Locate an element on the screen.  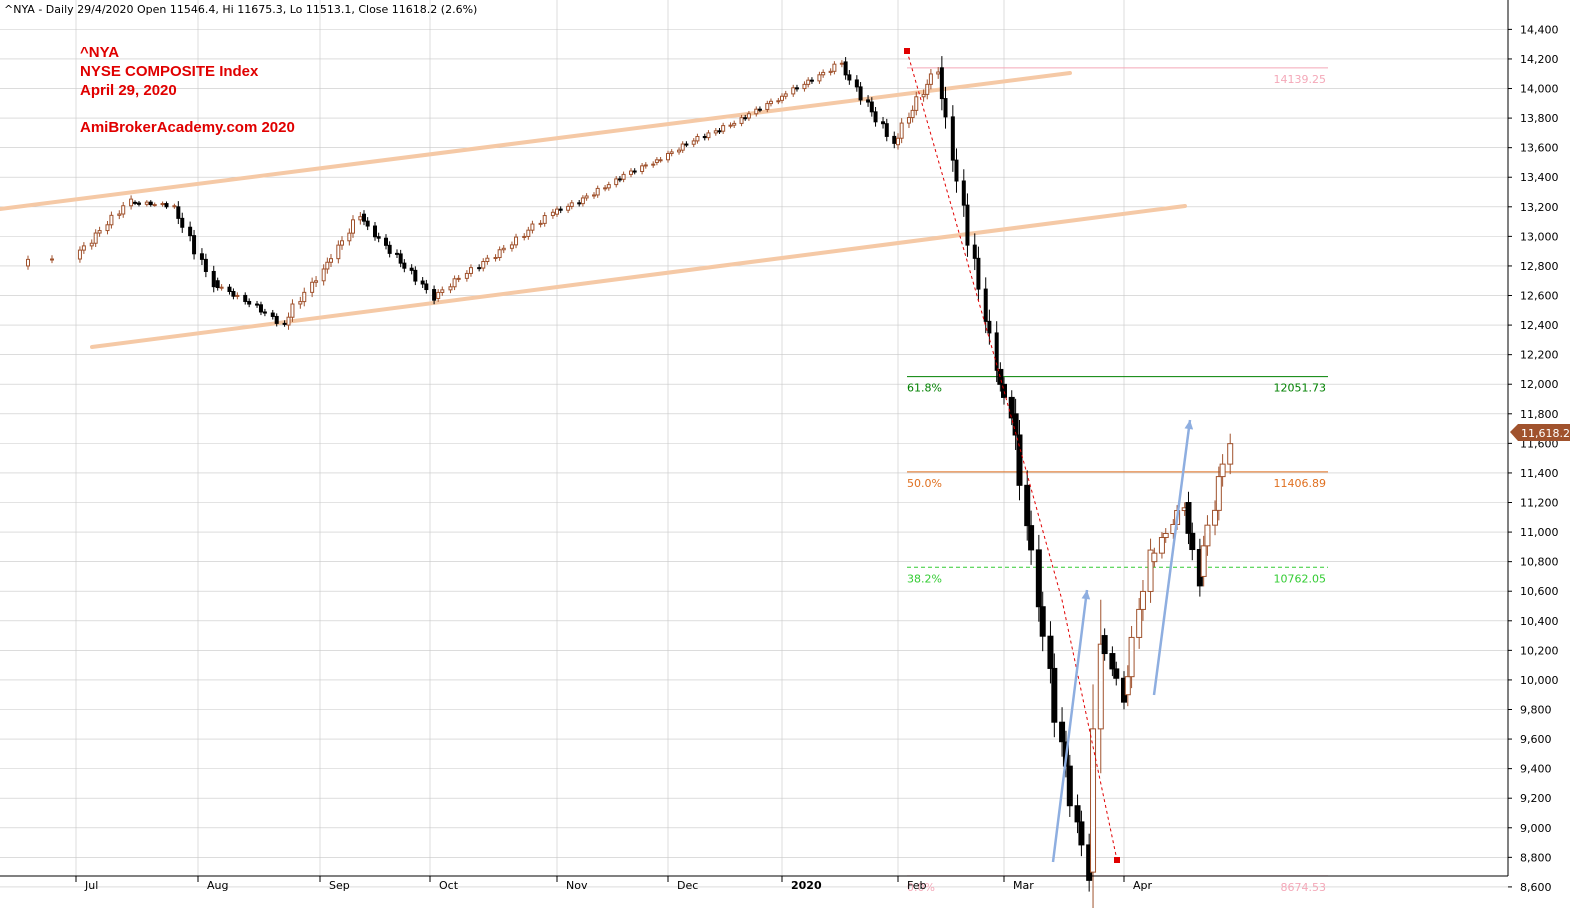
fib-level-percent: 50.0% is located at coordinates (924, 483).